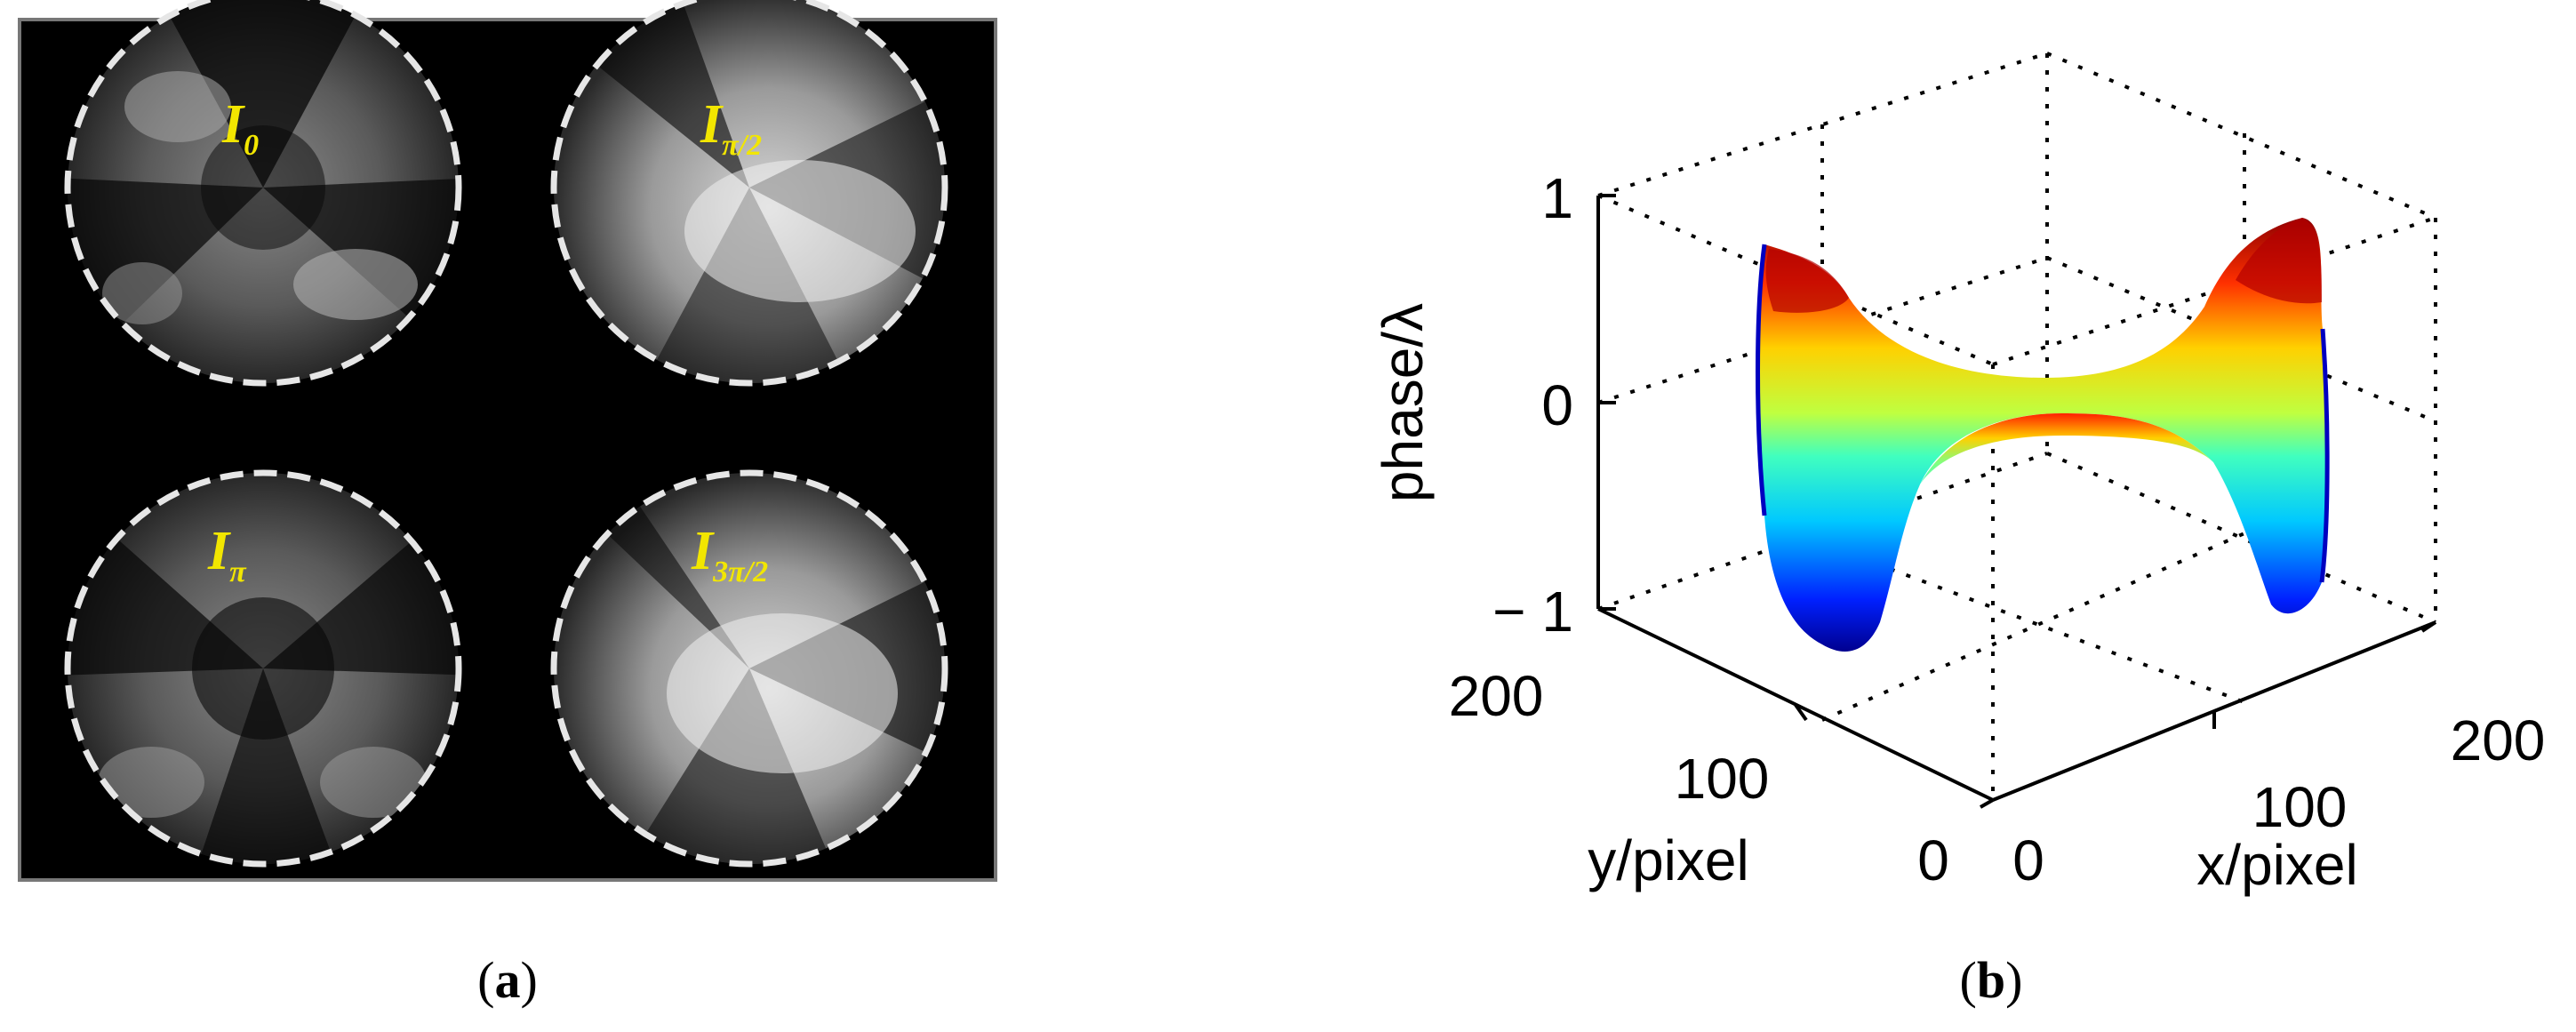 The height and width of the screenshot is (1032, 2576). What do you see at coordinates (1722, 779) in the screenshot?
I see `y-tick-label-100: 100` at bounding box center [1722, 779].